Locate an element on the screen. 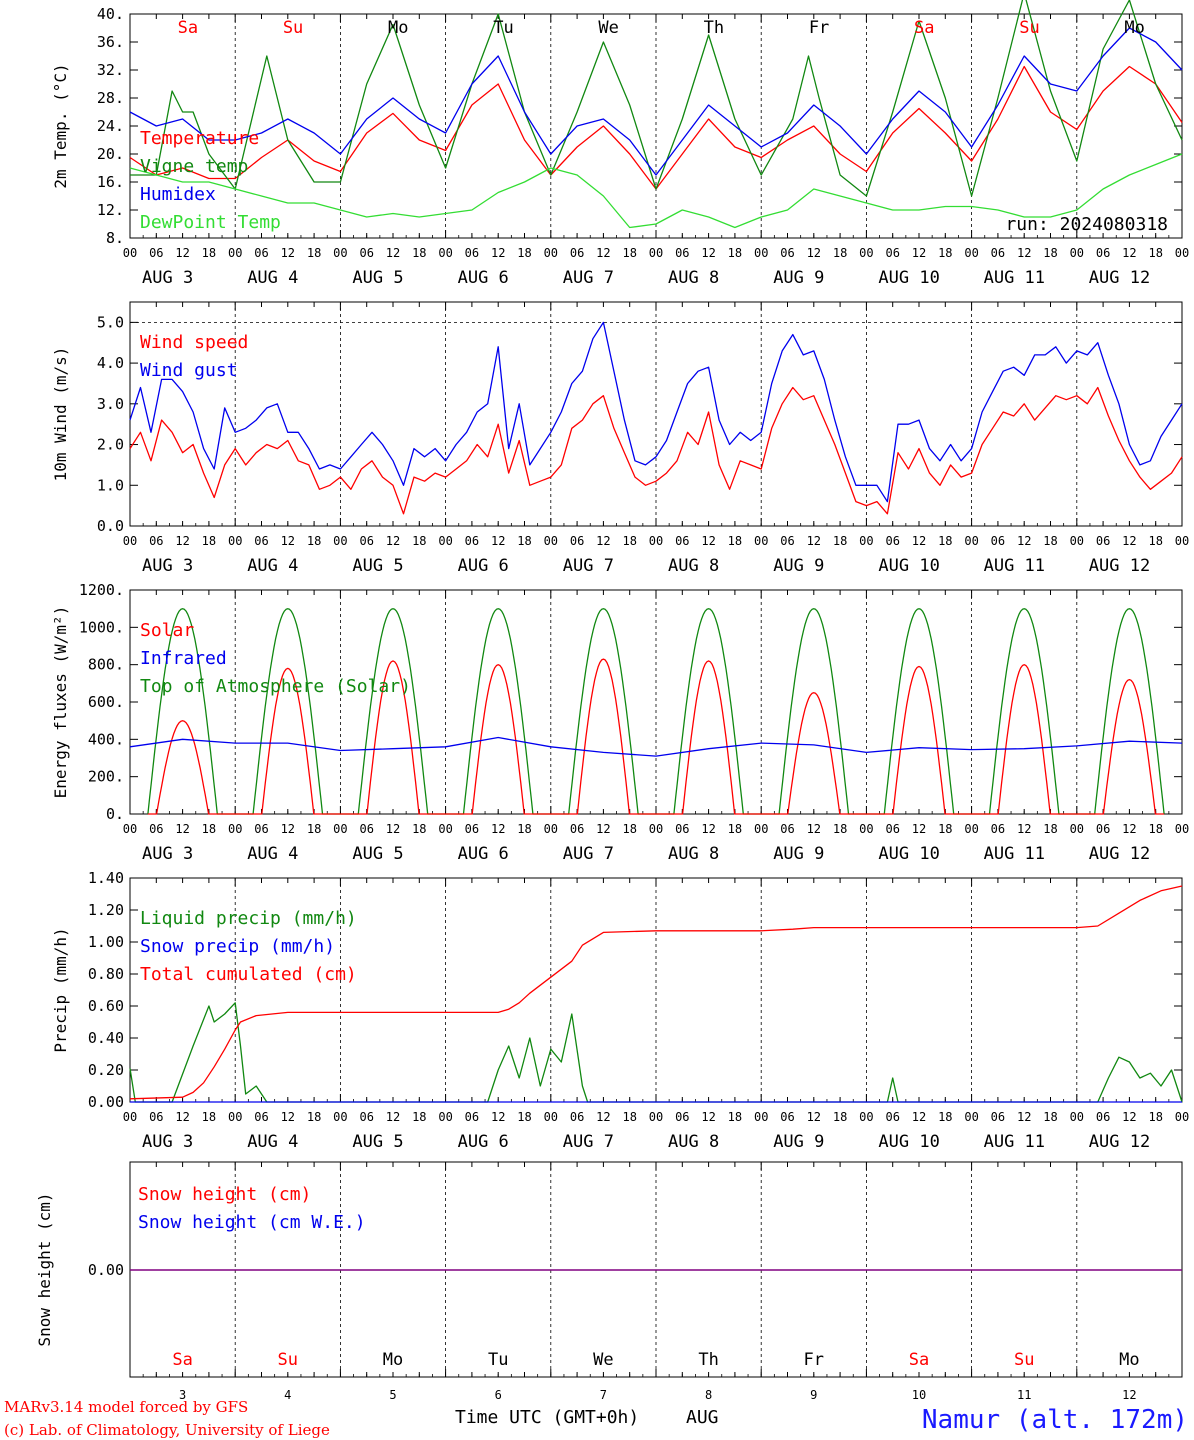 Image resolution: width=1194 pixels, height=1440 pixels. day-number-label: 7 is located at coordinates (603, 1395).